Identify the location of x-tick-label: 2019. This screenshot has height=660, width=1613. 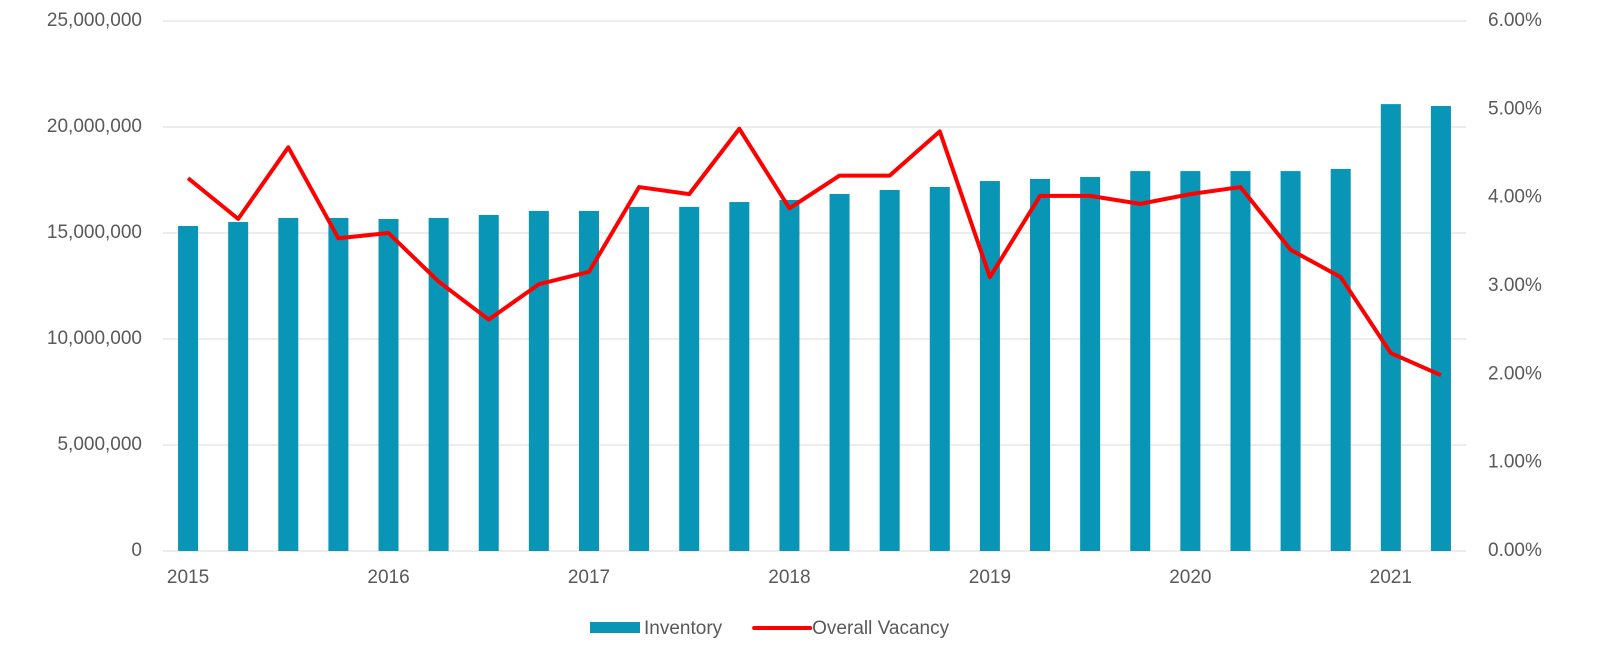
(990, 577).